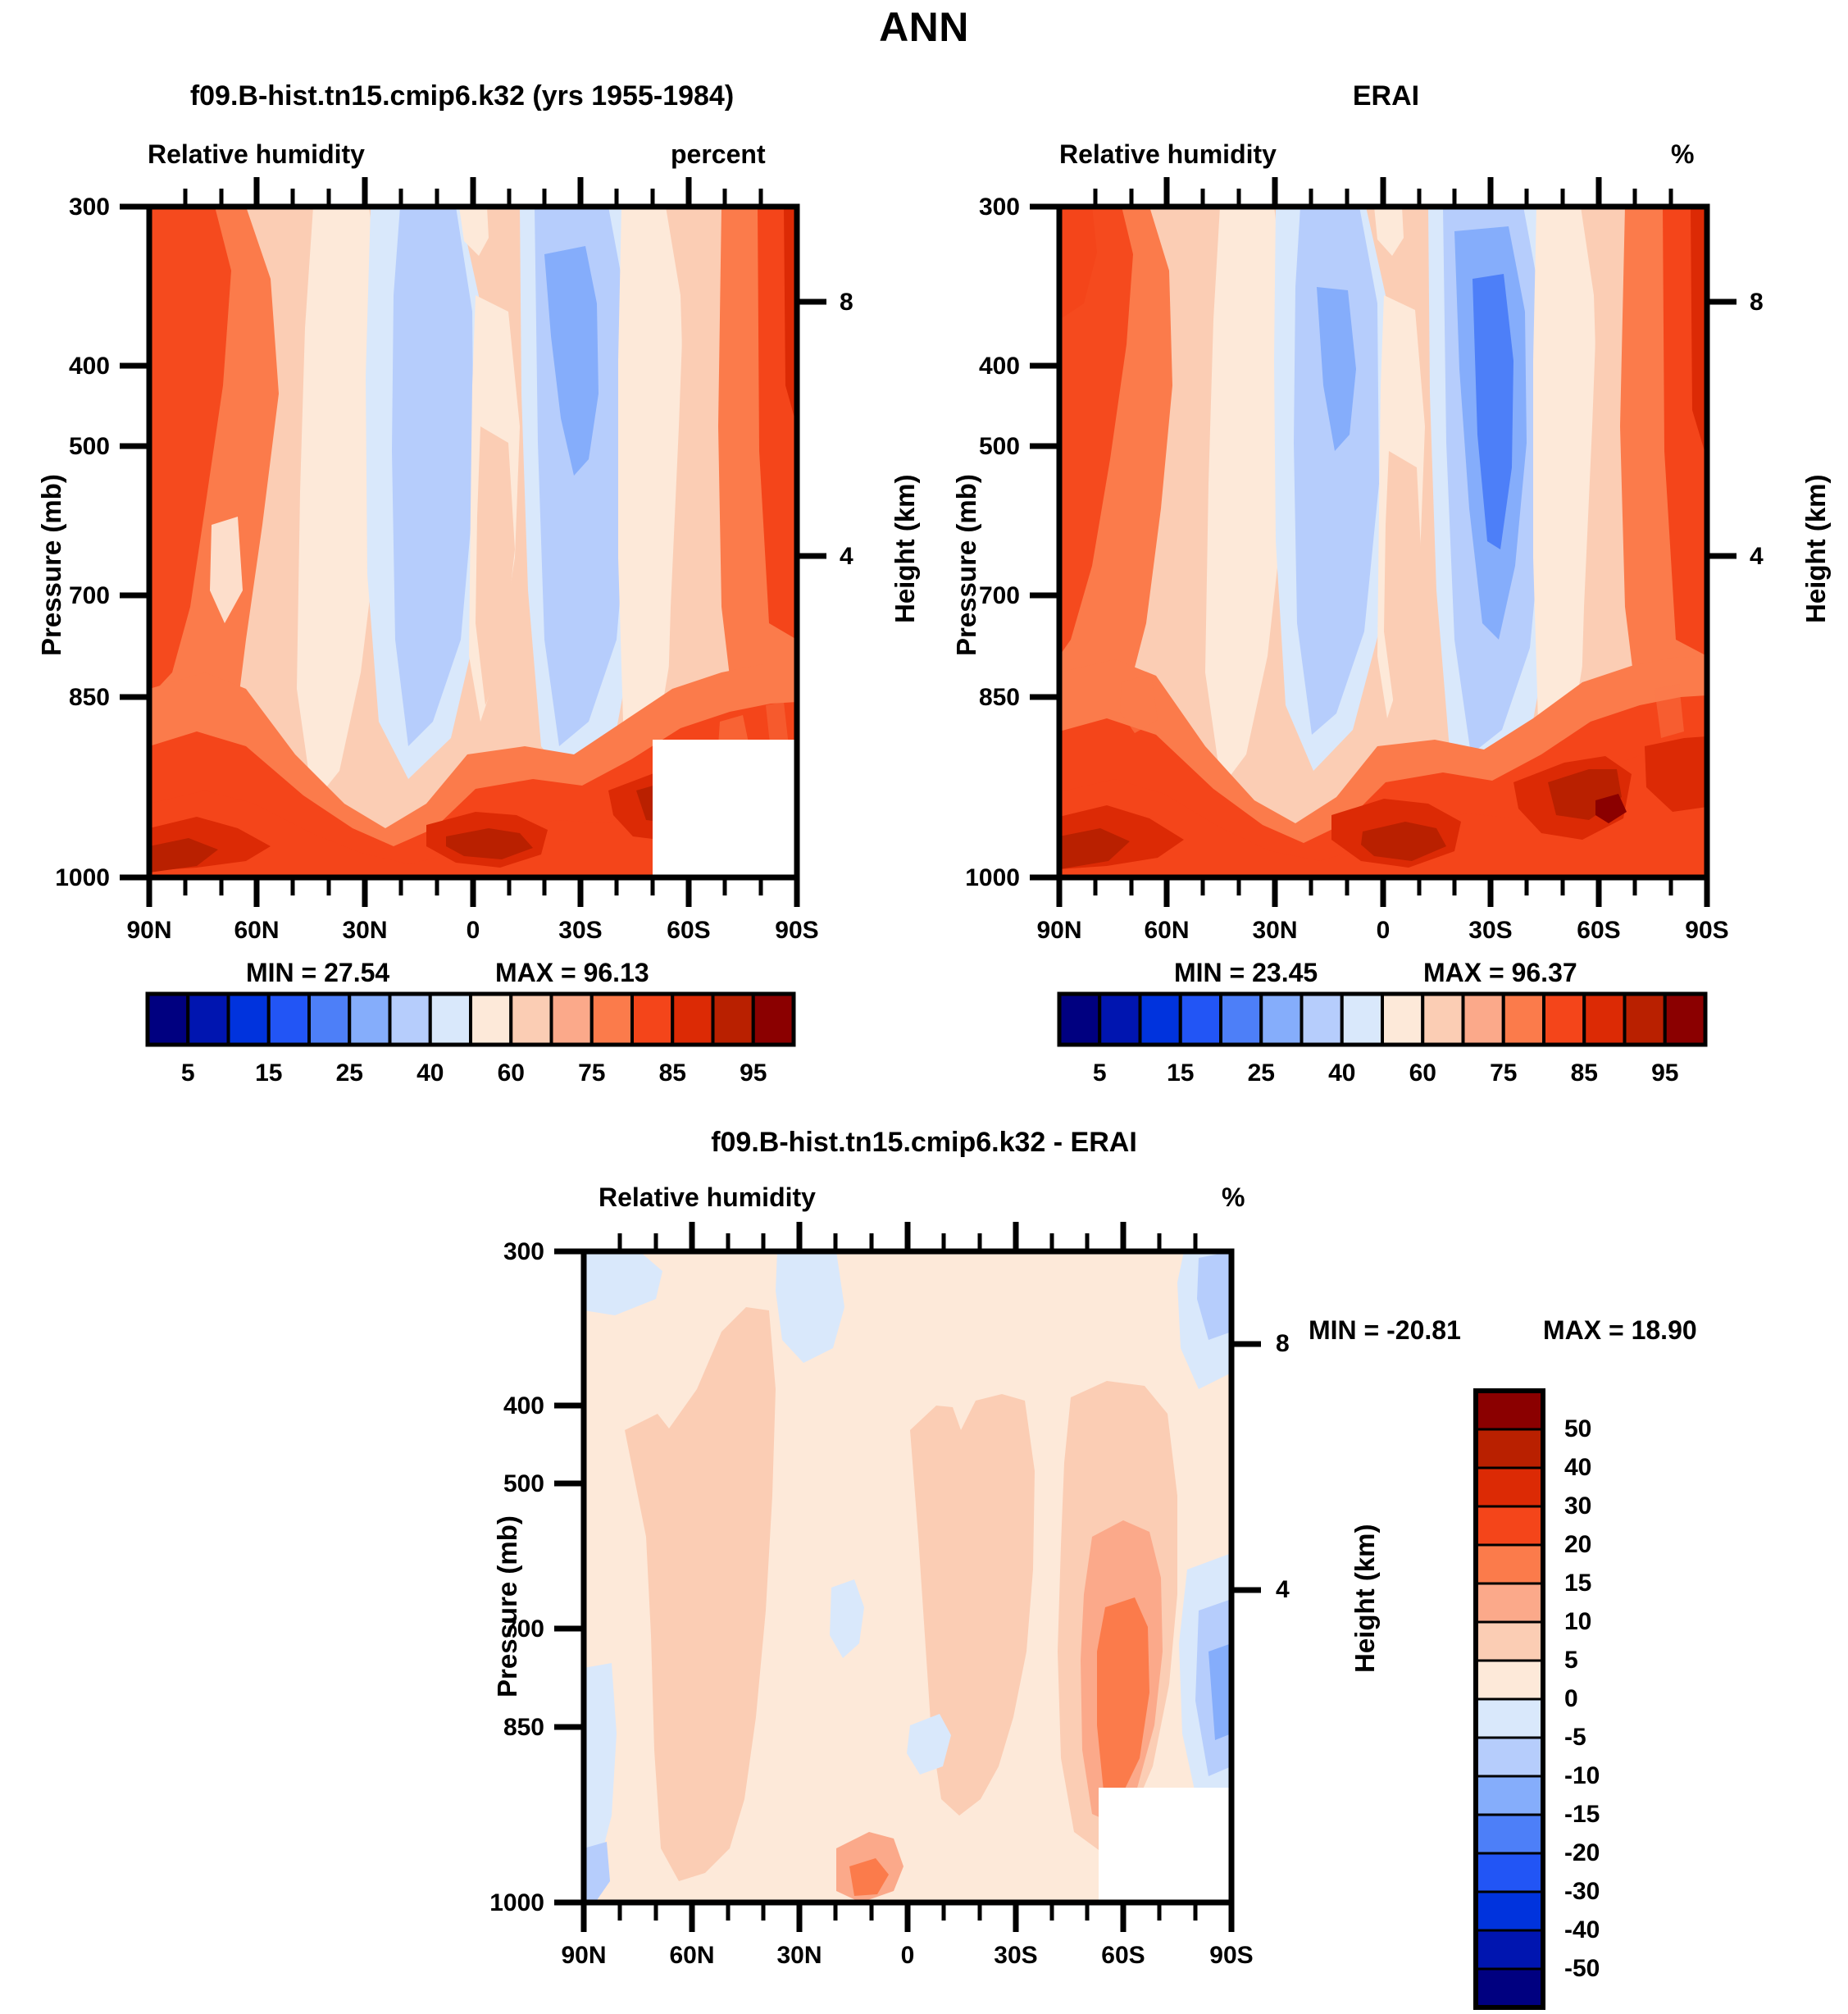 The height and width of the screenshot is (2014, 1848). Describe the element at coordinates (1233, 1197) in the screenshot. I see `unit-label-diff: %` at that location.